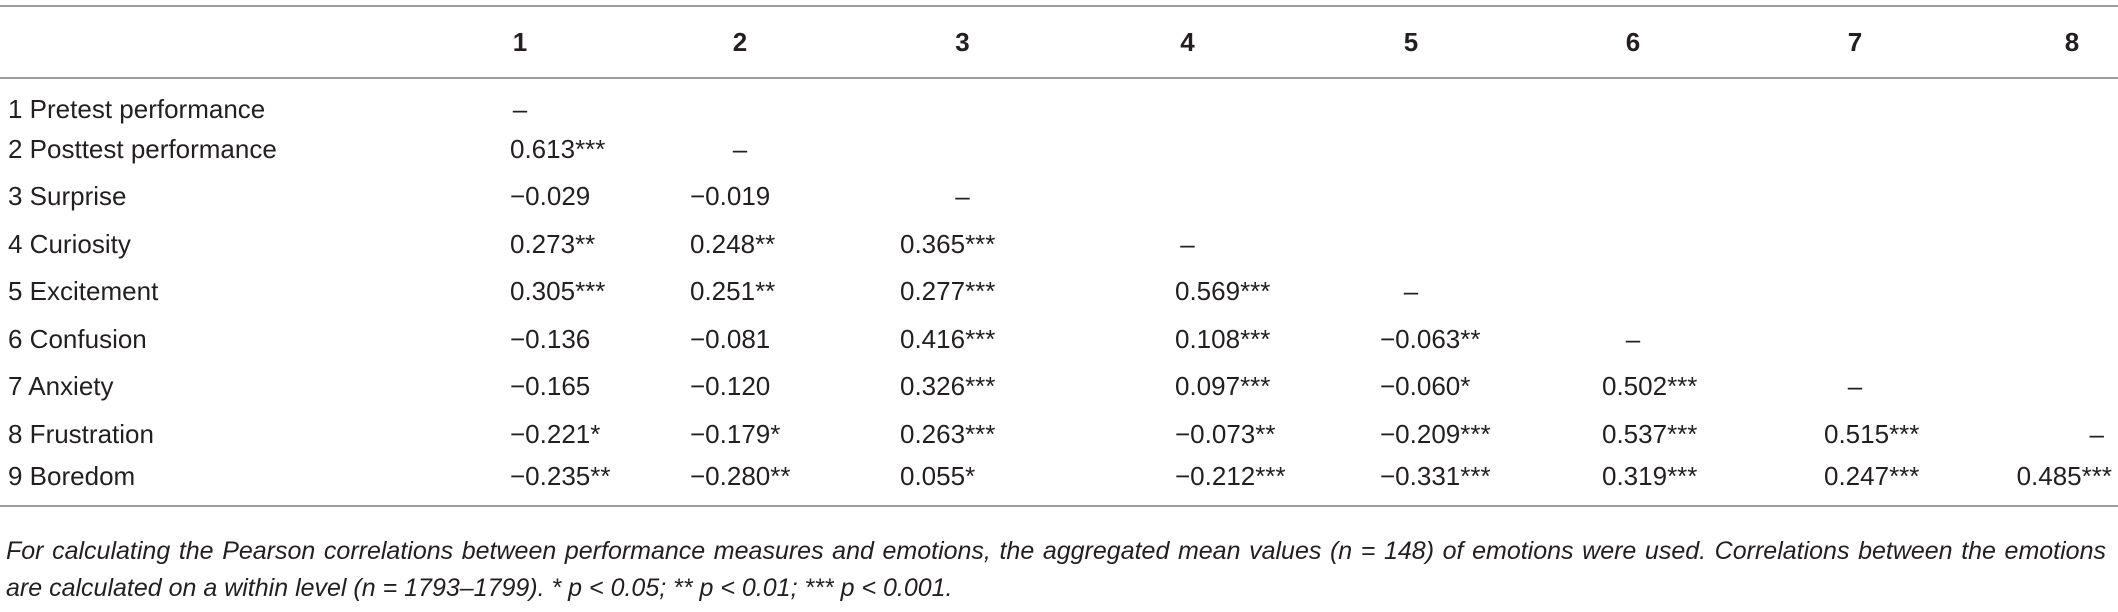 The width and height of the screenshot is (2118, 612). What do you see at coordinates (1187, 42) in the screenshot?
I see `column-header-4: 4` at bounding box center [1187, 42].